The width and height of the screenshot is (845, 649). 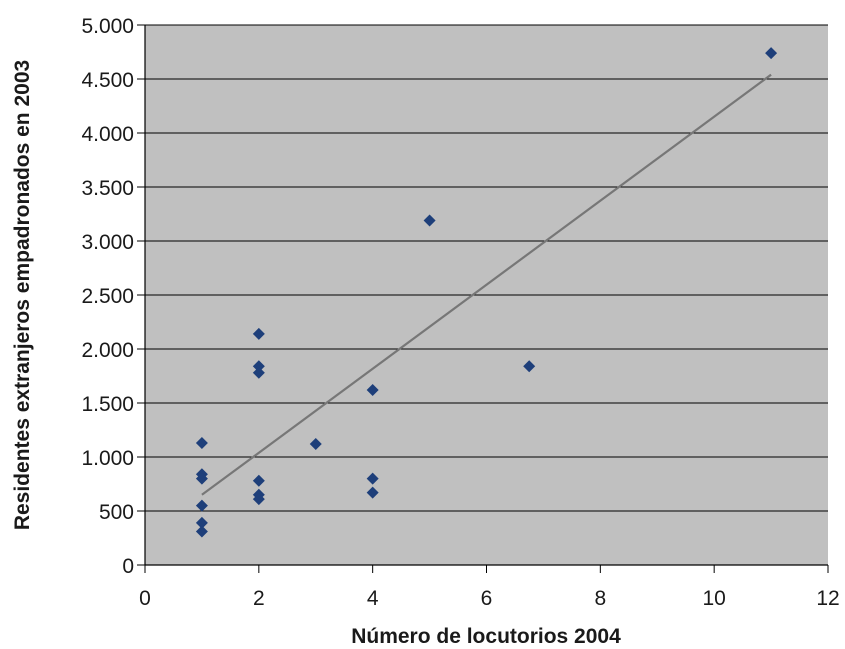 I want to click on y-tick-label: 3.000, so click(x=107, y=242).